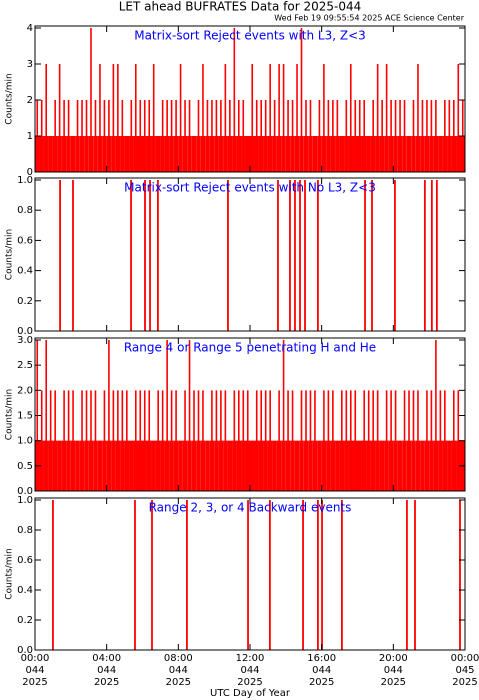  I want to click on y-tick-label: 2.5, so click(25, 365).